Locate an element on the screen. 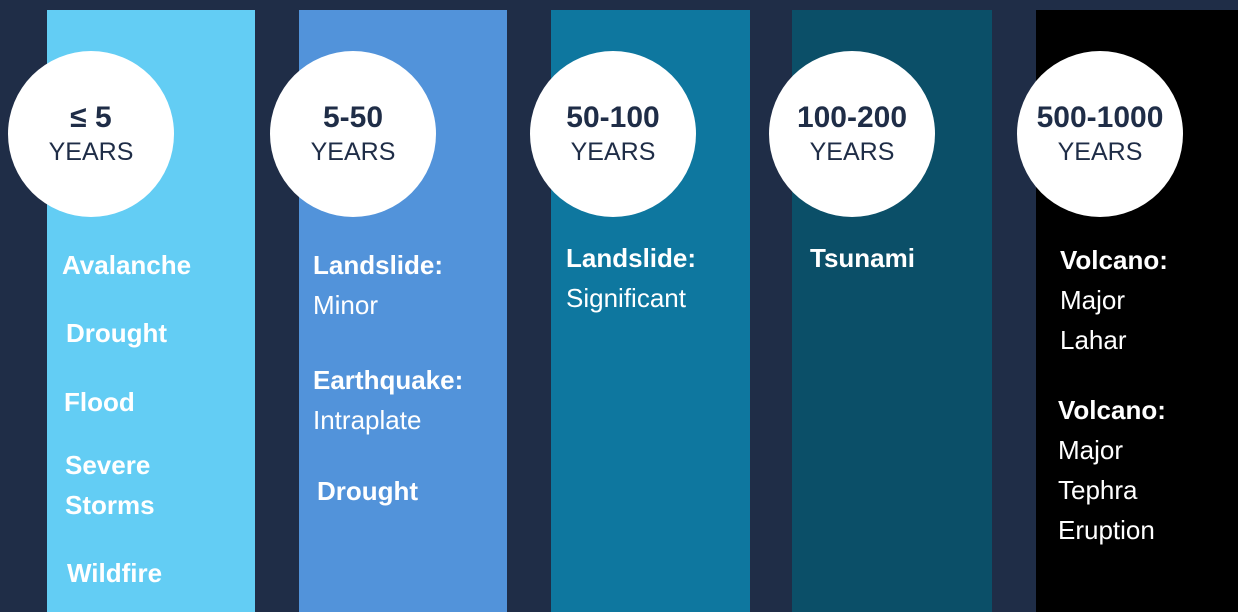  hazard-detail: Major Tephra Eruption is located at coordinates (1106, 490).